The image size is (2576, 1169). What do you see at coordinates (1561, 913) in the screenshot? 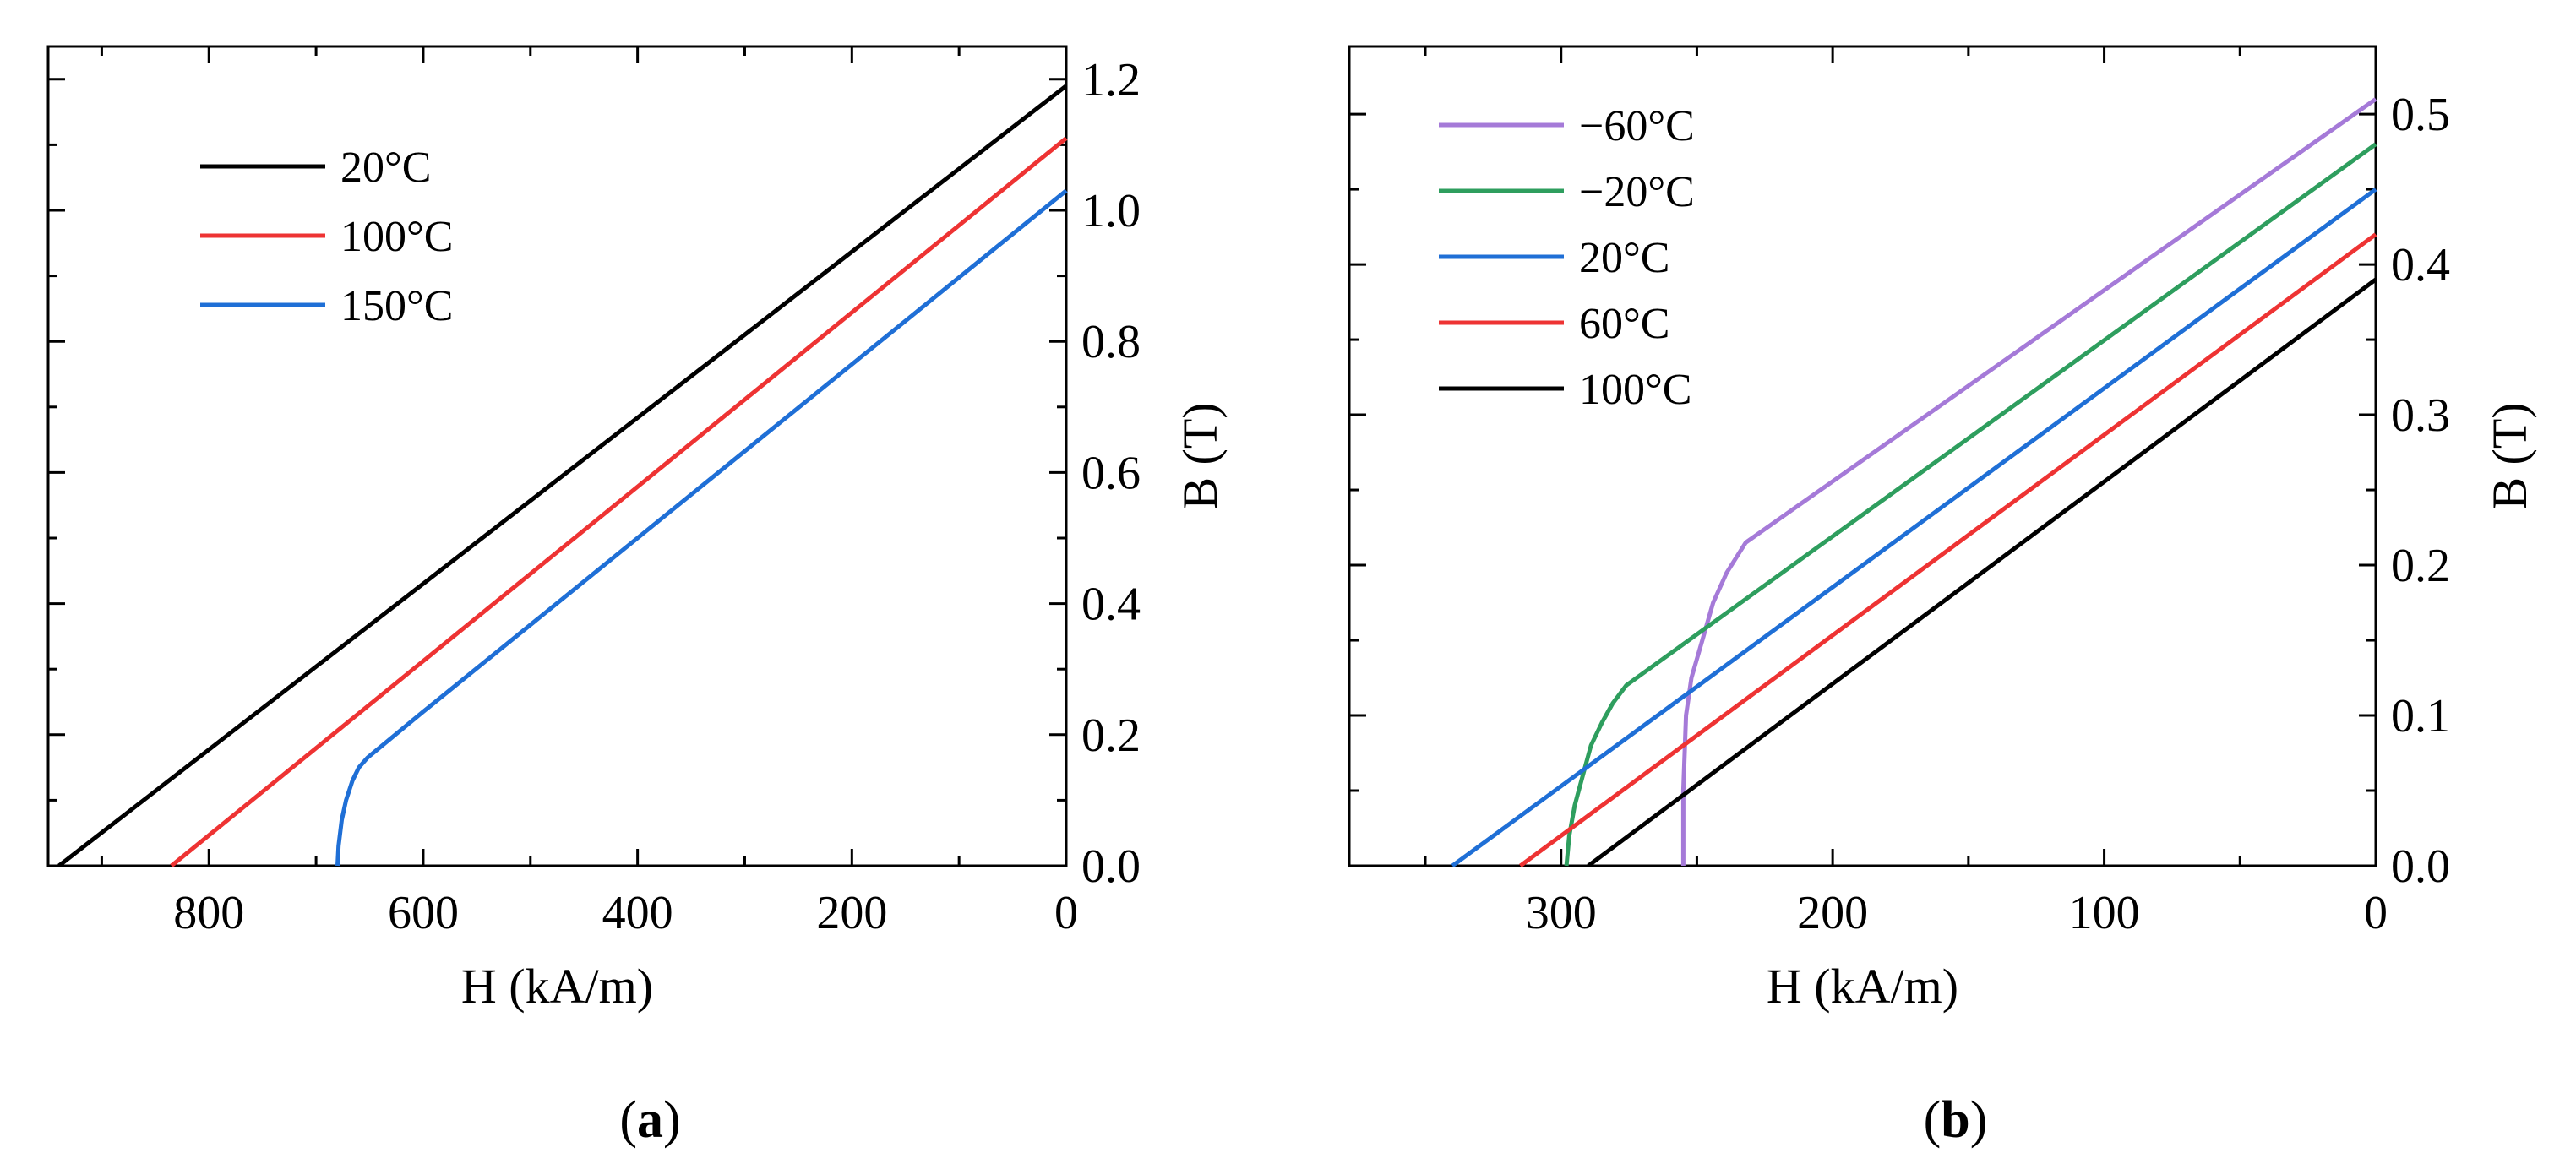
I see `x-tick-label: 300` at bounding box center [1561, 913].